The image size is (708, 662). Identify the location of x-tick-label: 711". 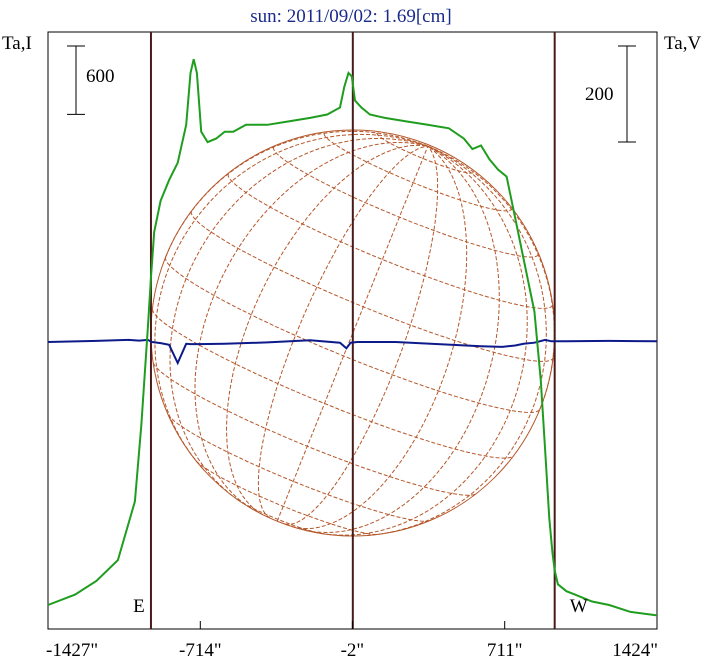
(505, 650).